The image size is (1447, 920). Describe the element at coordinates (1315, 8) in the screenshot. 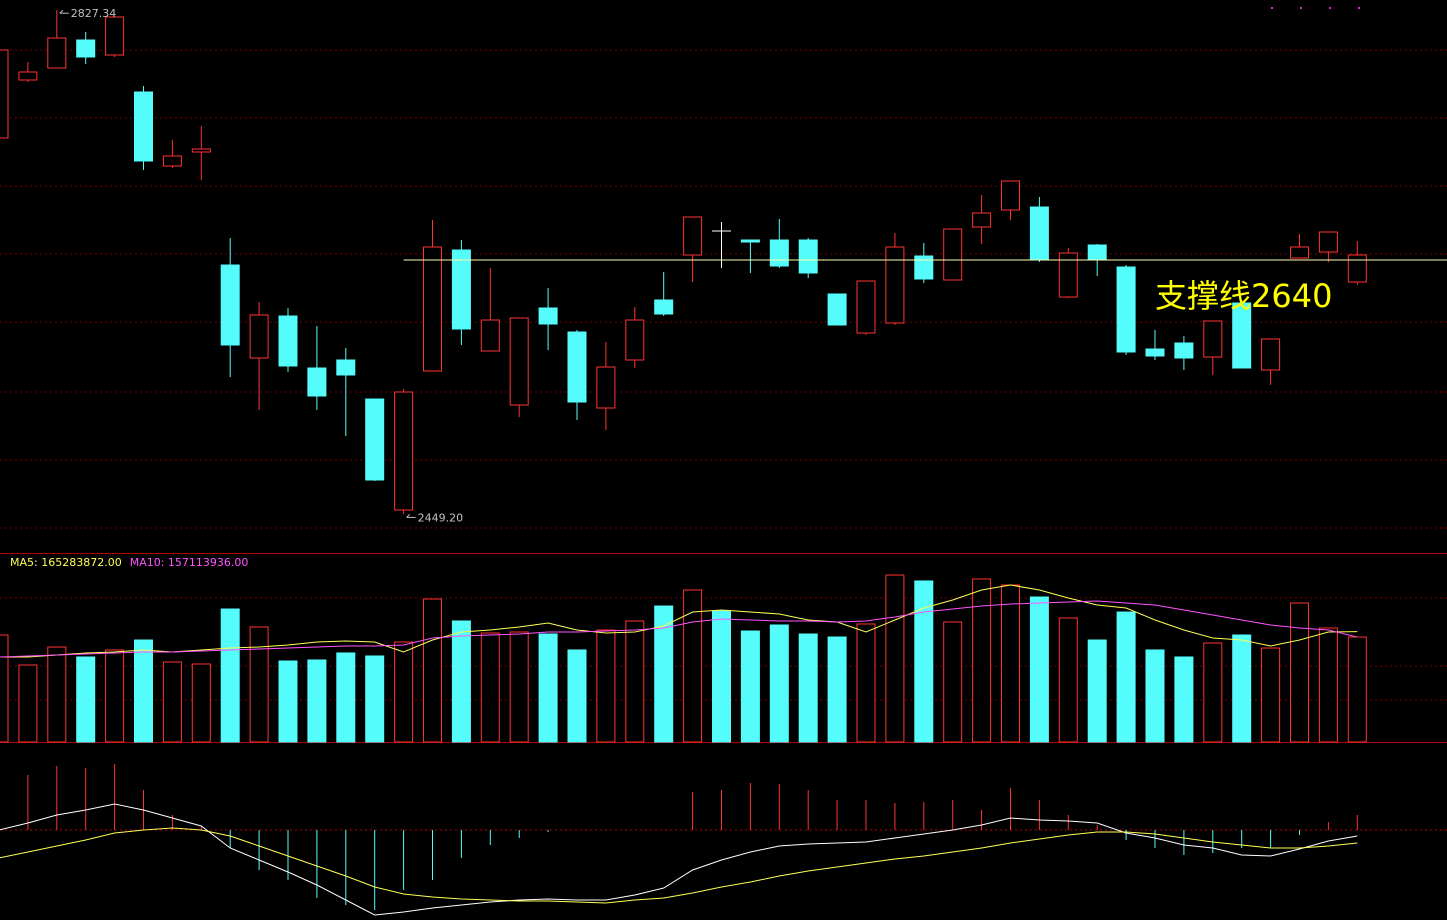

I see `corner-dots` at that location.